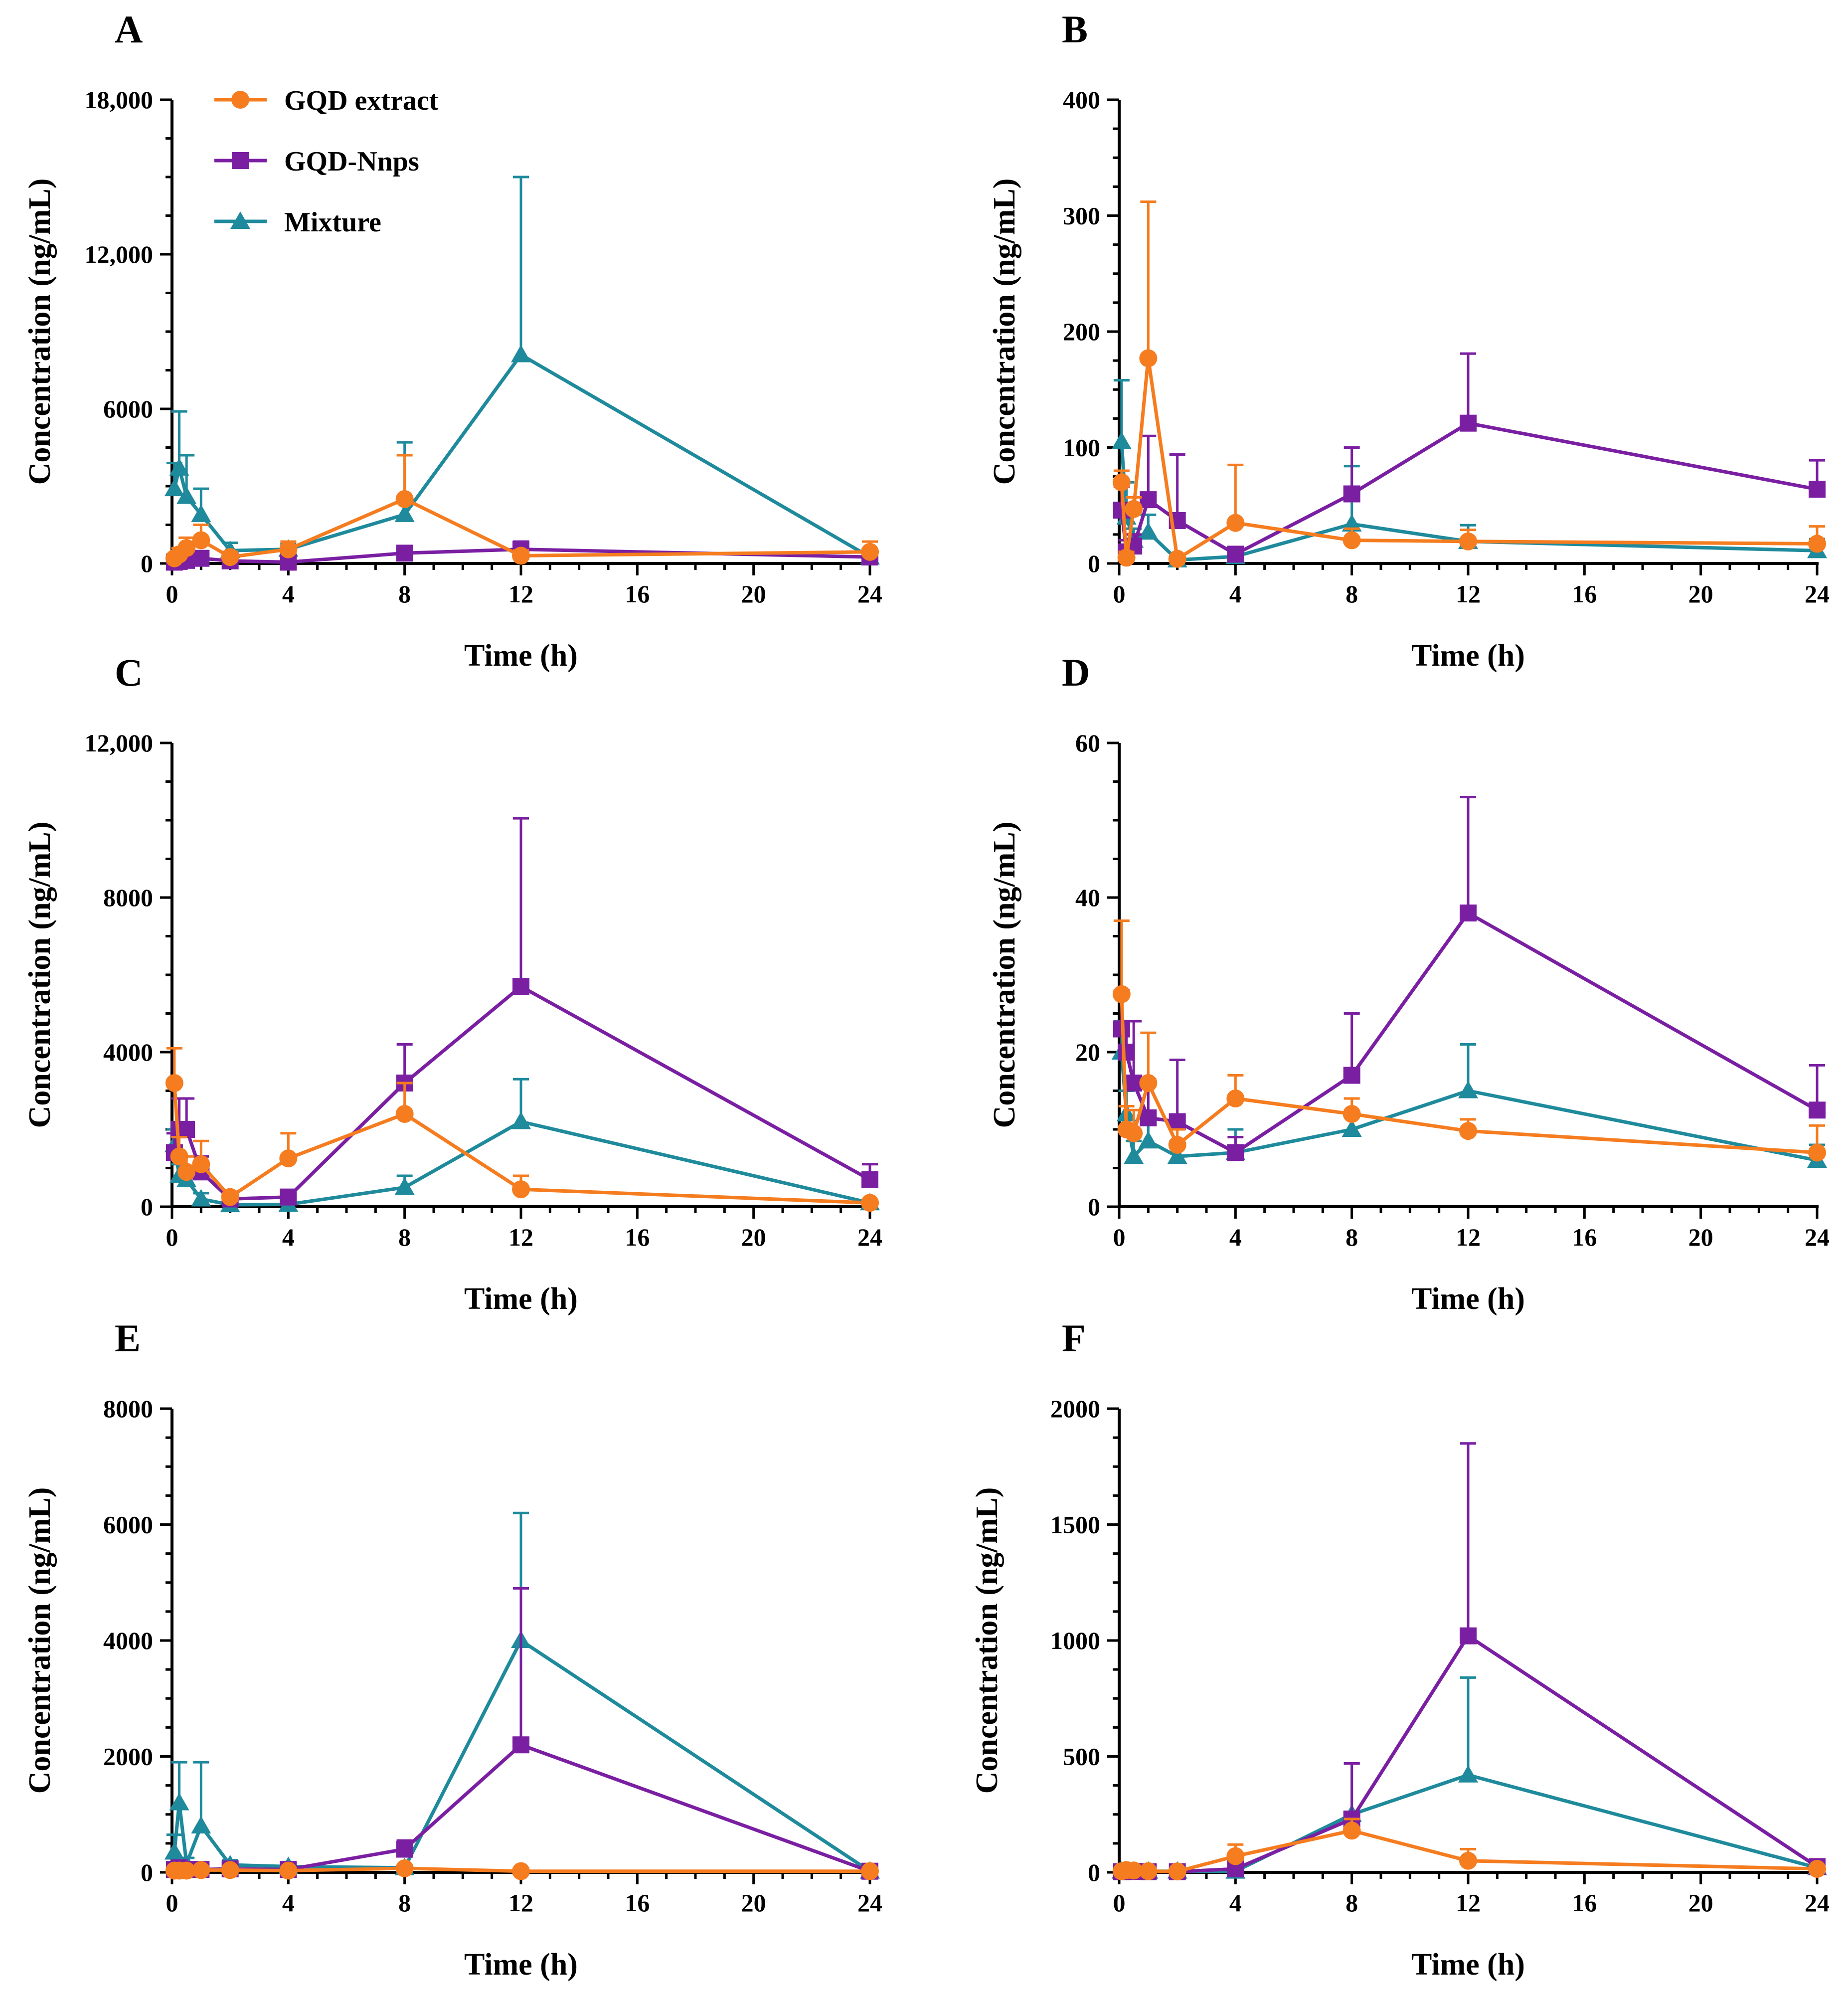 The height and width of the screenshot is (2007, 1848). Describe the element at coordinates (128, 1757) in the screenshot. I see `y-tick-label: 2000` at that location.